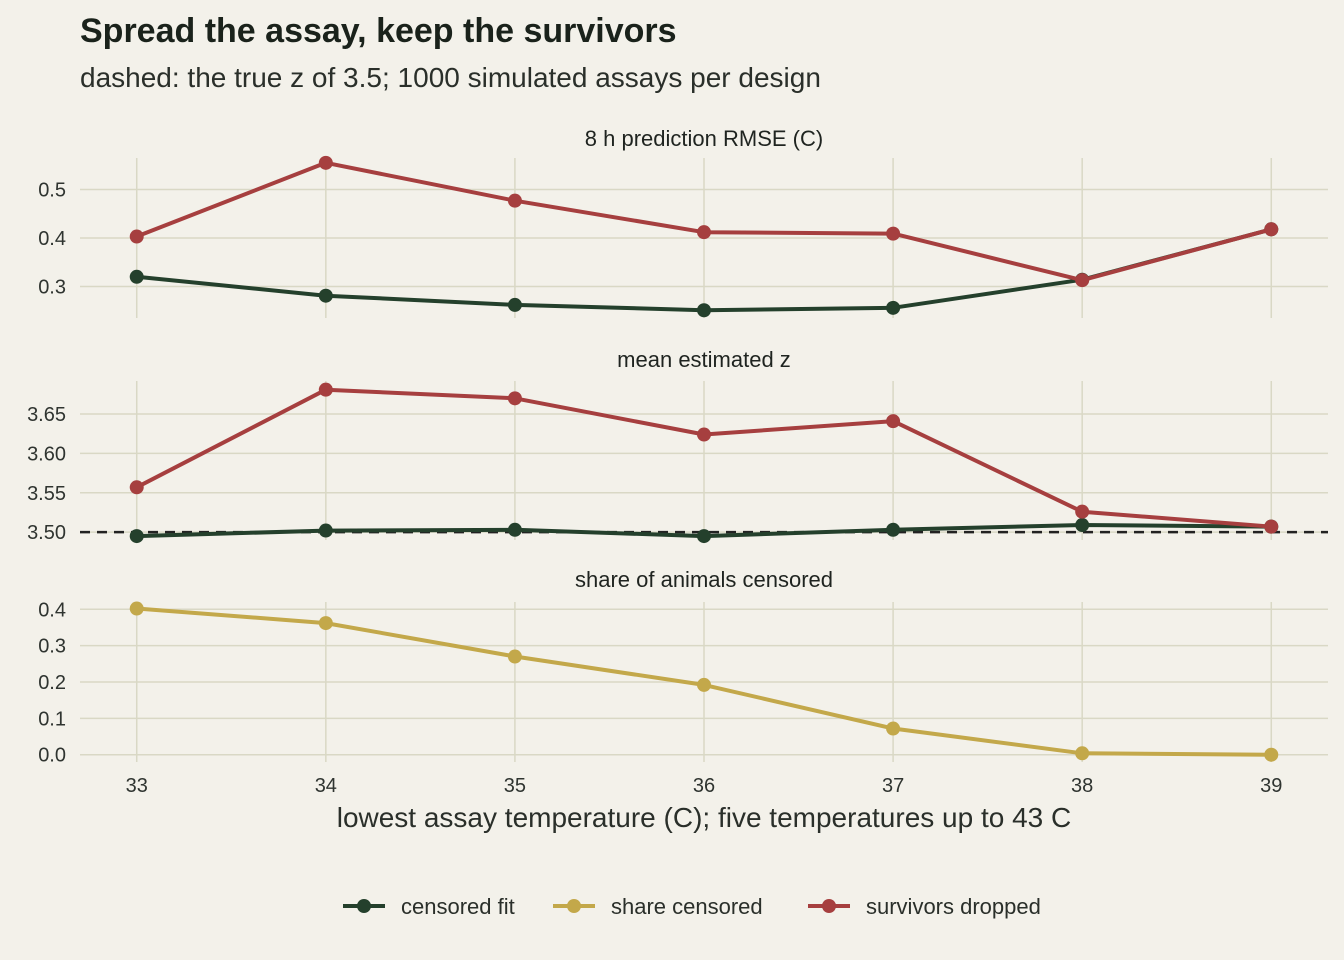 The height and width of the screenshot is (960, 1344). What do you see at coordinates (52, 191) in the screenshot?
I see `y-tick-label: 0.5` at bounding box center [52, 191].